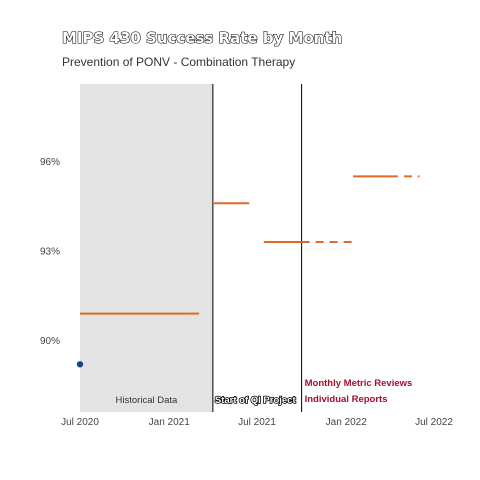 The image size is (480, 480). Describe the element at coordinates (359, 383) in the screenshot. I see `phase-2-label-line-1: Monthly Metric Reviews` at that location.